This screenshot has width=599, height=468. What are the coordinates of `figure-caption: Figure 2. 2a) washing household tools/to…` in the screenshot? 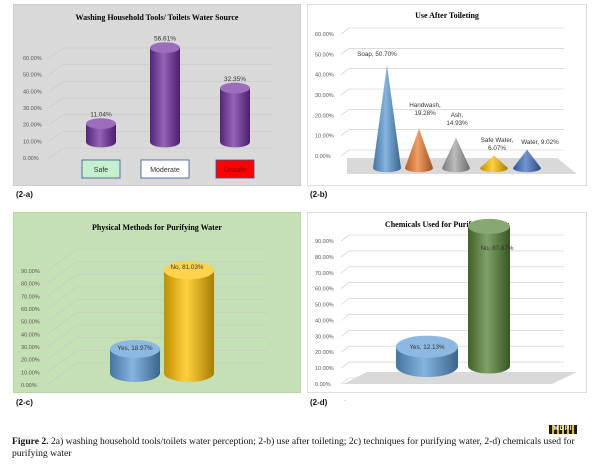 It's located at (301, 448).